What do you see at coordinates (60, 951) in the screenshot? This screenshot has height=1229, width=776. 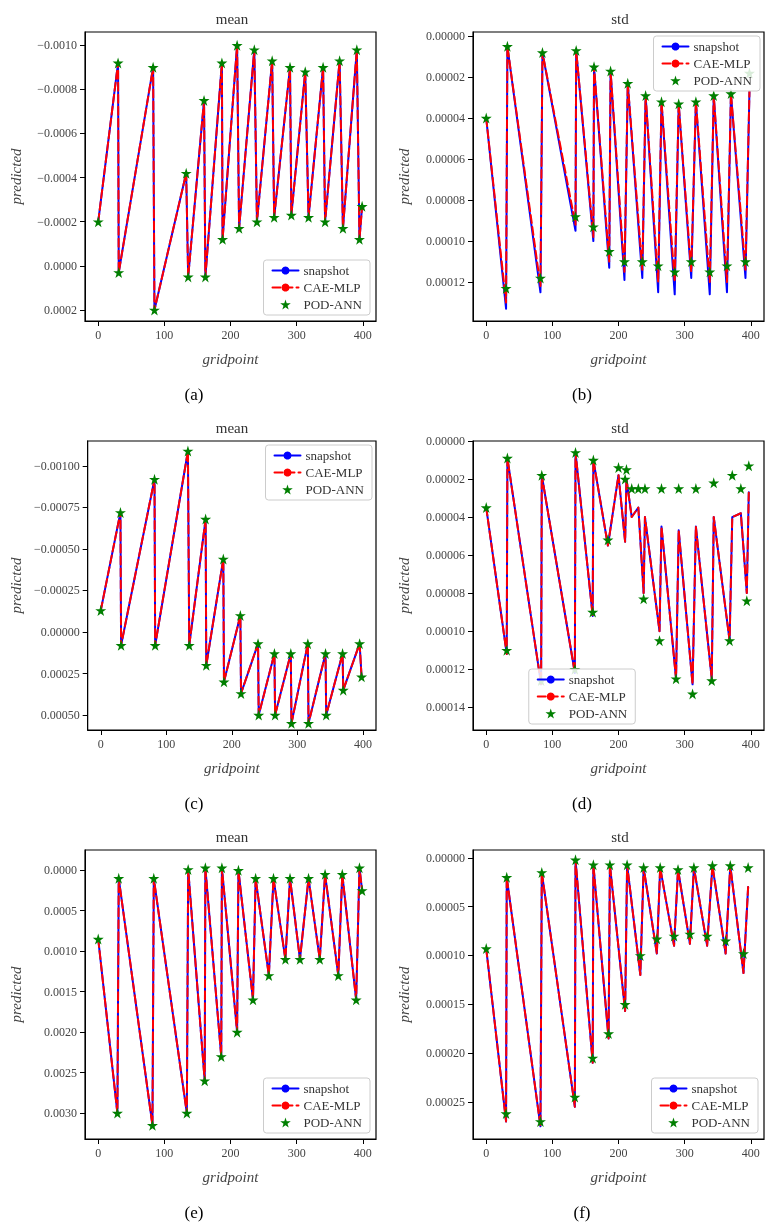 I see `y-tick-label: 0.0010` at bounding box center [60, 951].